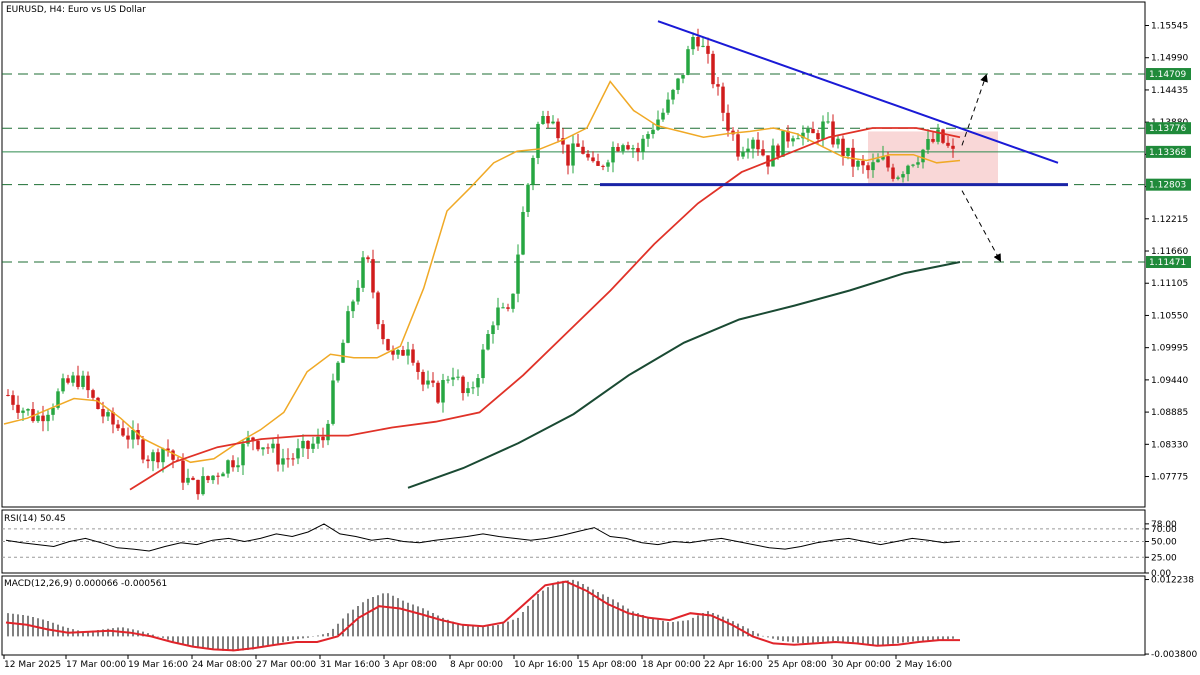 Image resolution: width=1200 pixels, height=675 pixels. Describe the element at coordinates (35, 519) in the screenshot. I see `rsi-title: RSI(14) 50.45` at that location.